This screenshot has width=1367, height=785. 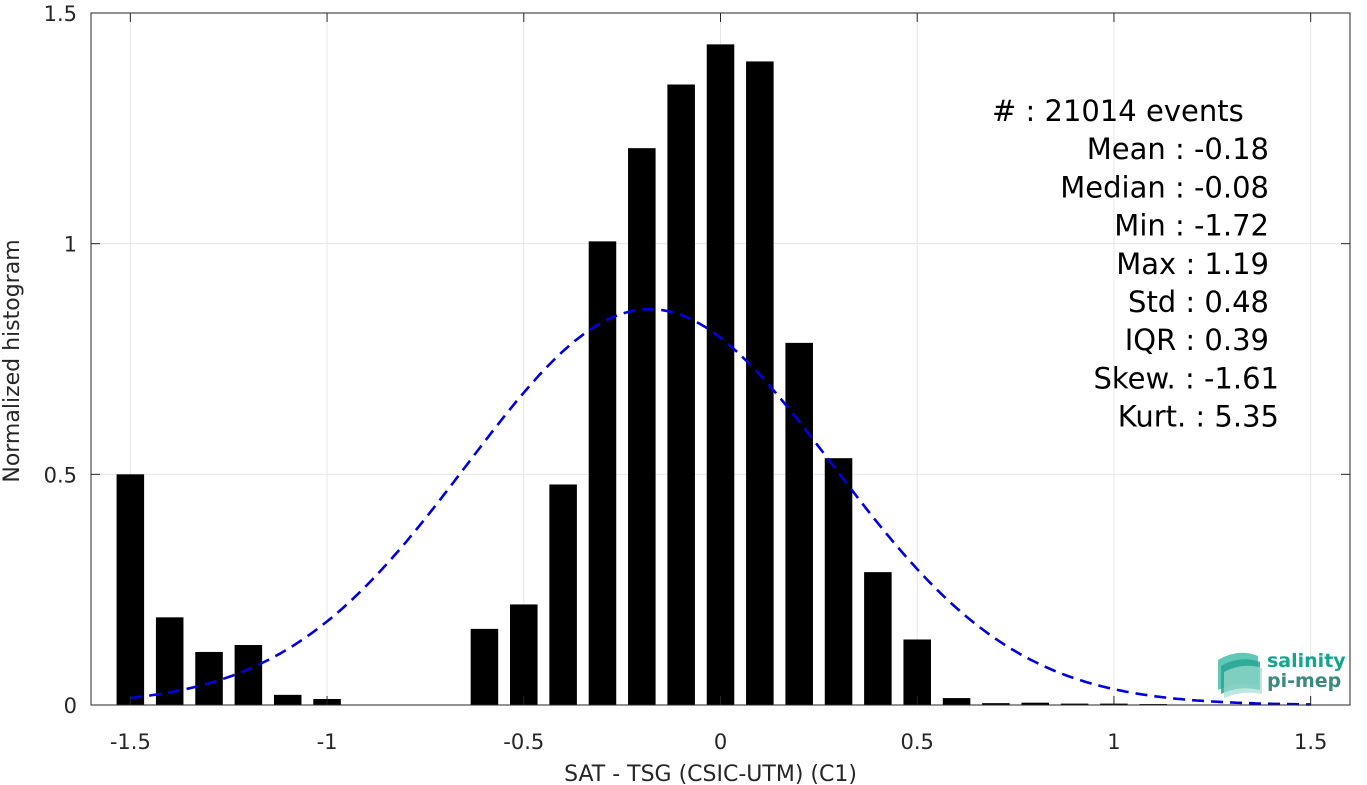 What do you see at coordinates (327, 742) in the screenshot?
I see `x-tick-label: -1` at bounding box center [327, 742].